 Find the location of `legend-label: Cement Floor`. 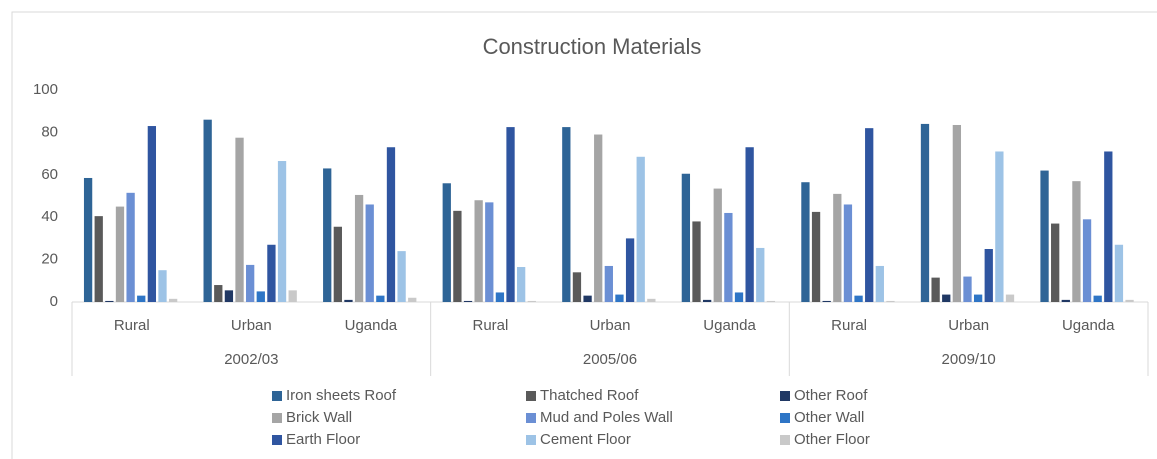

legend-label: Cement Floor is located at coordinates (585, 439).